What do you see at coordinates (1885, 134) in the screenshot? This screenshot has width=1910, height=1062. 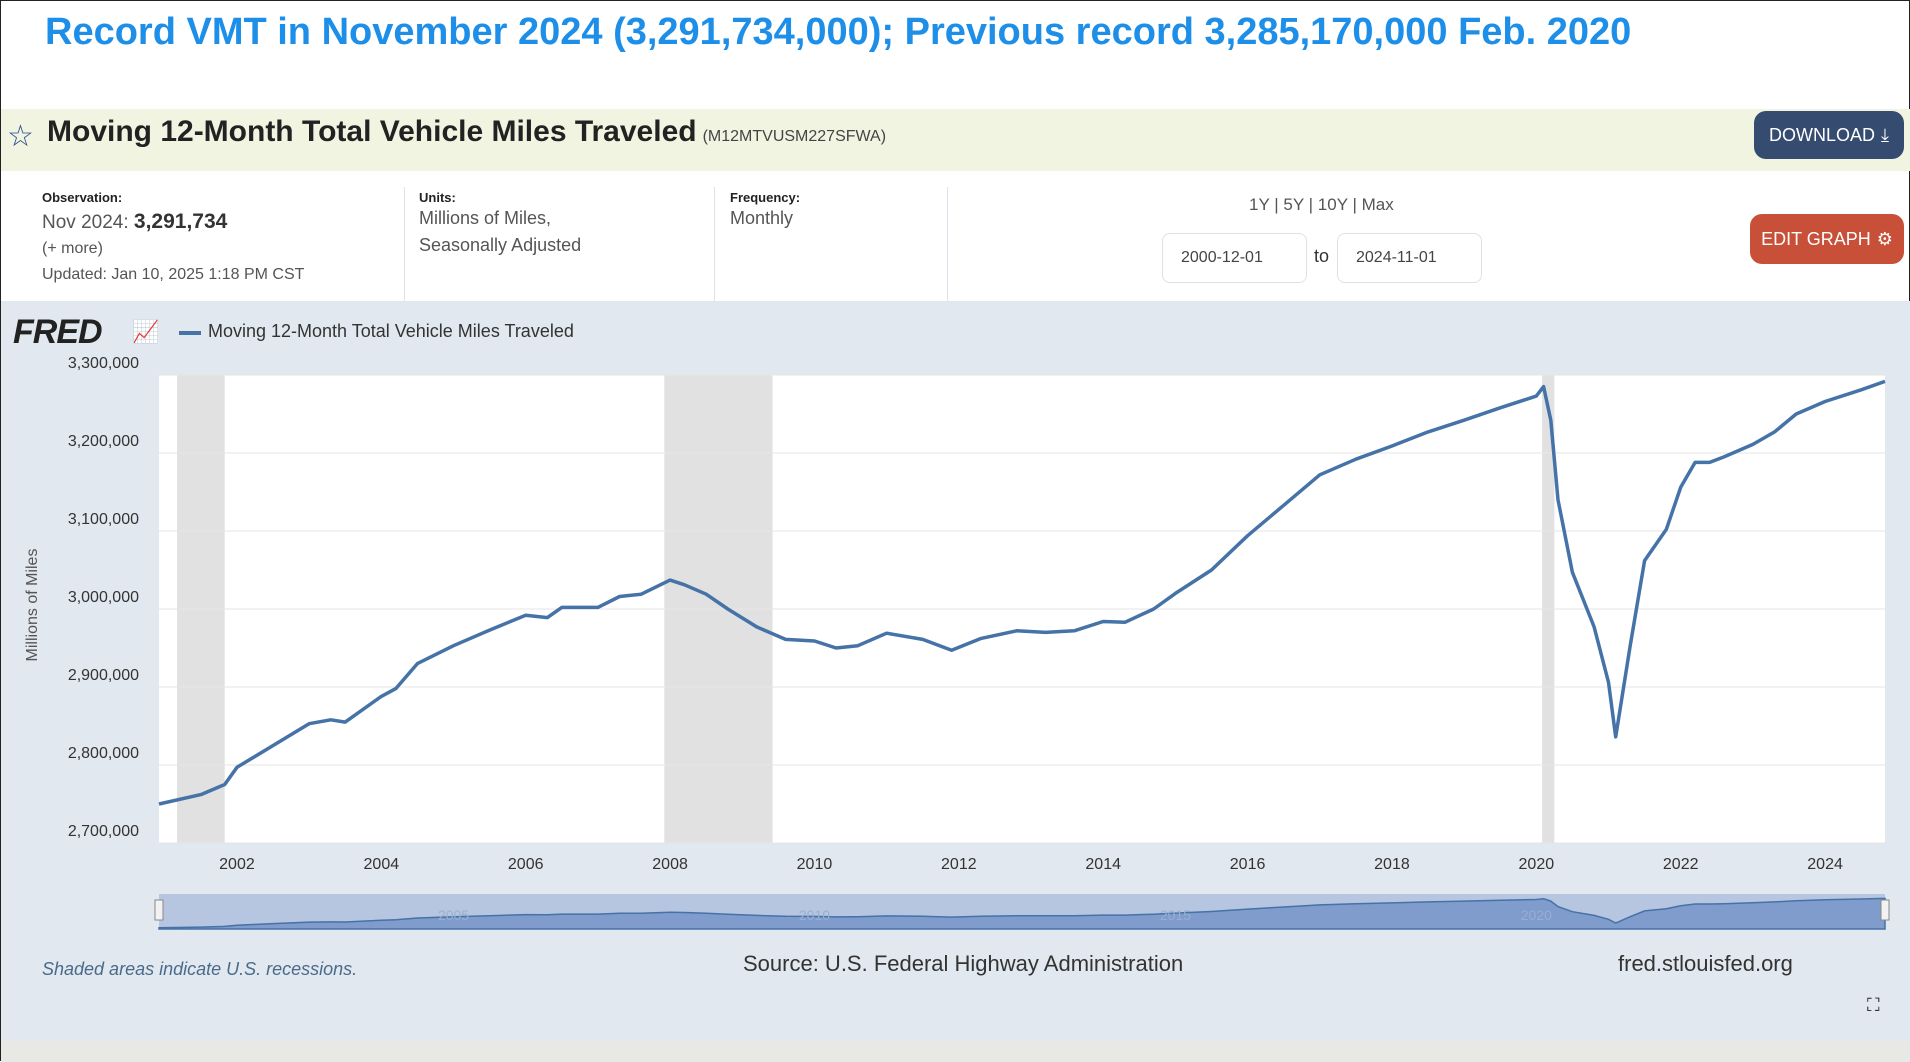 I see `download-icon: ⤓` at bounding box center [1885, 134].